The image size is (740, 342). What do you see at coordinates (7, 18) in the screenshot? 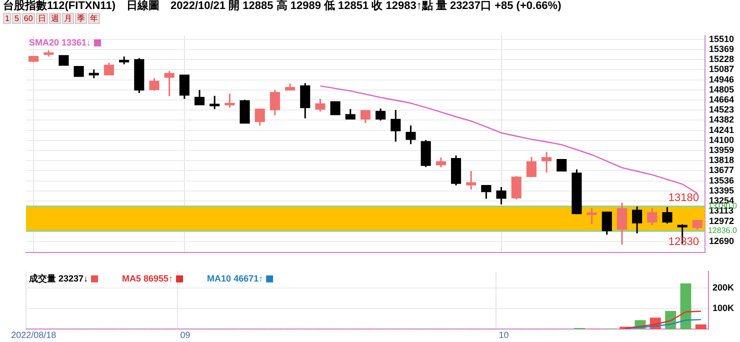
I see `text: 1` at bounding box center [7, 18].